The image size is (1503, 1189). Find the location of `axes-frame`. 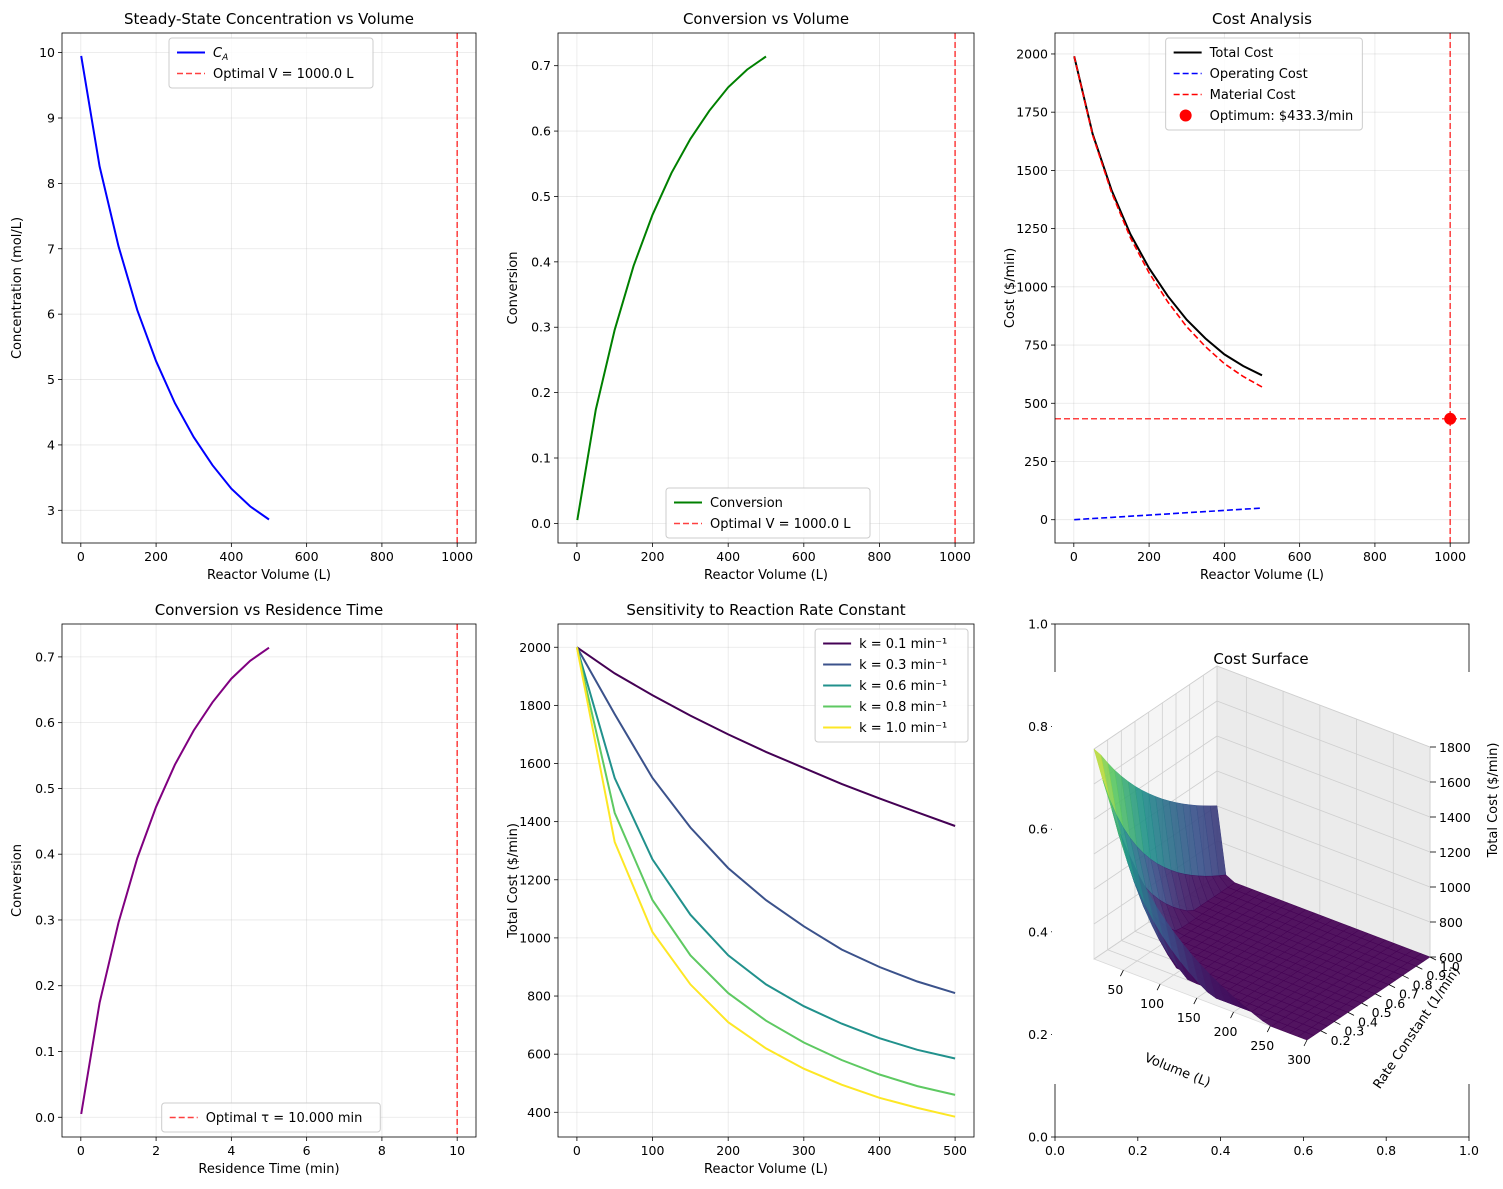

axes-frame is located at coordinates (269, 880).